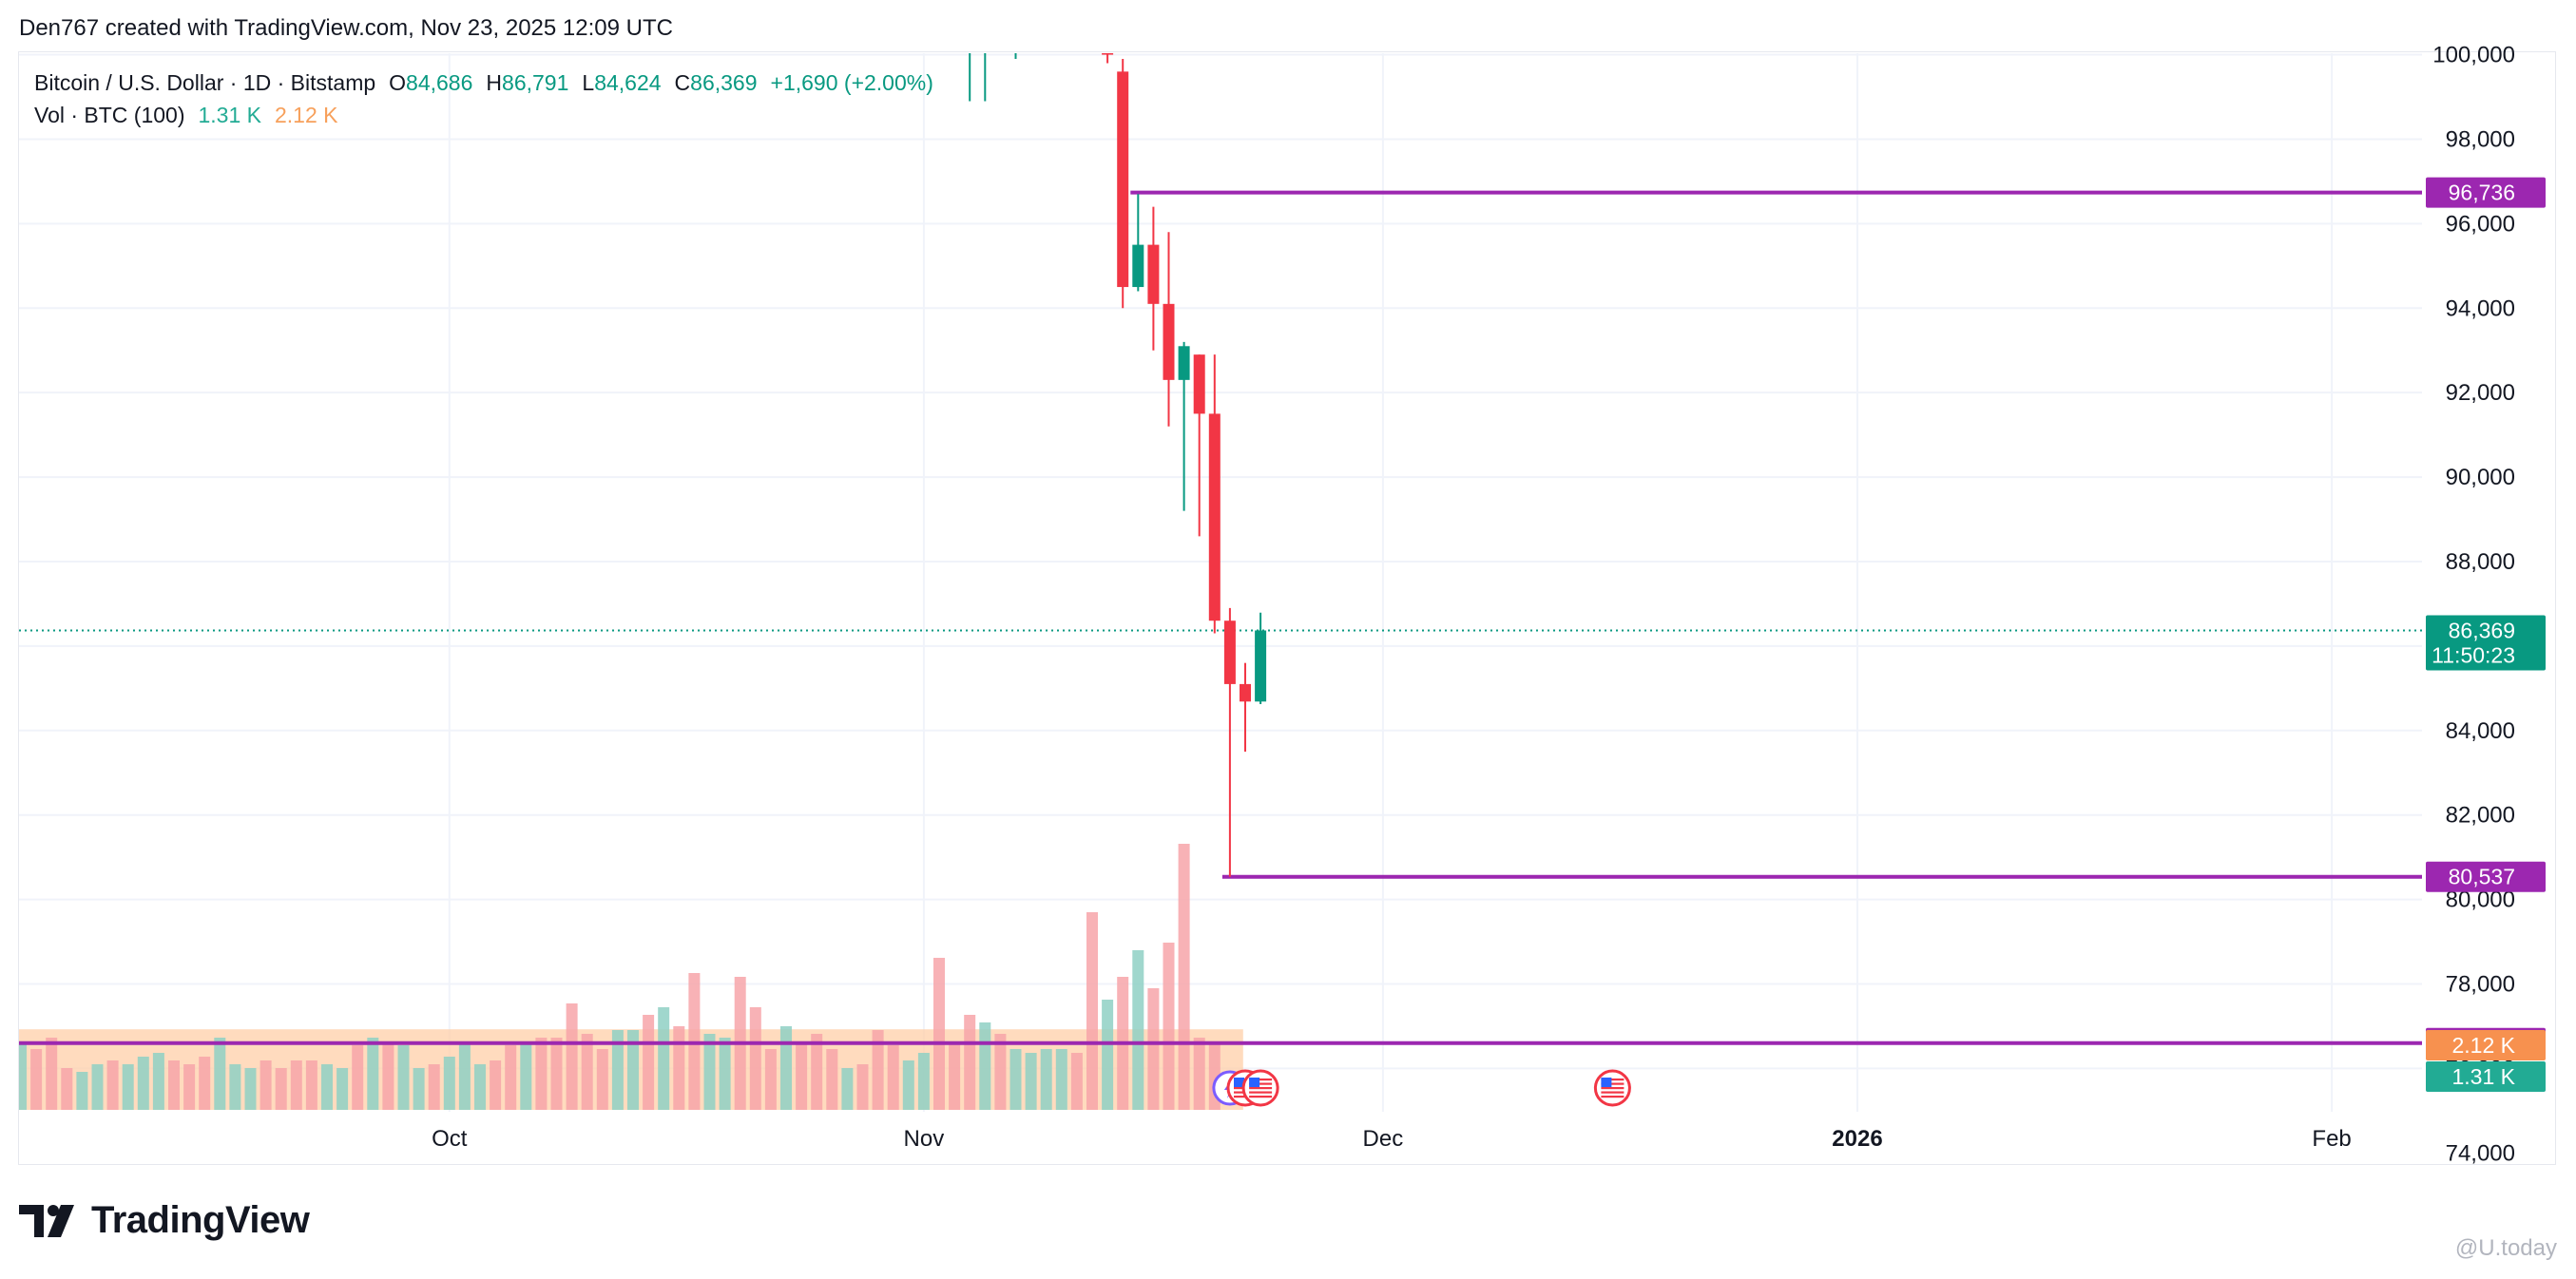  I want to click on x-tick-label: Feb, so click(2331, 1139).